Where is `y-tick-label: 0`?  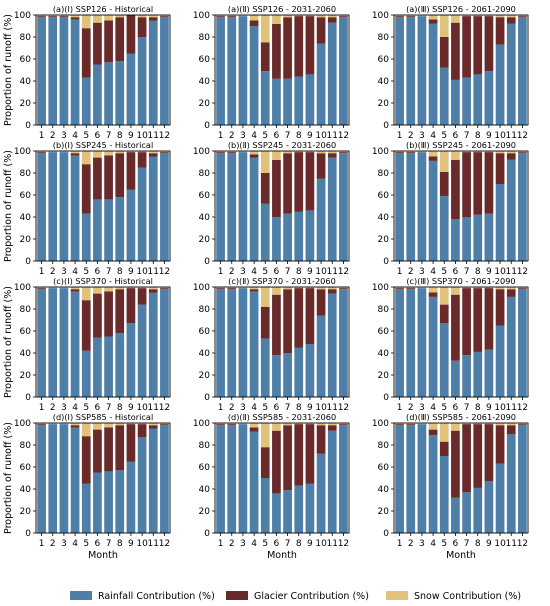 y-tick-label: 0 is located at coordinates (386, 534).